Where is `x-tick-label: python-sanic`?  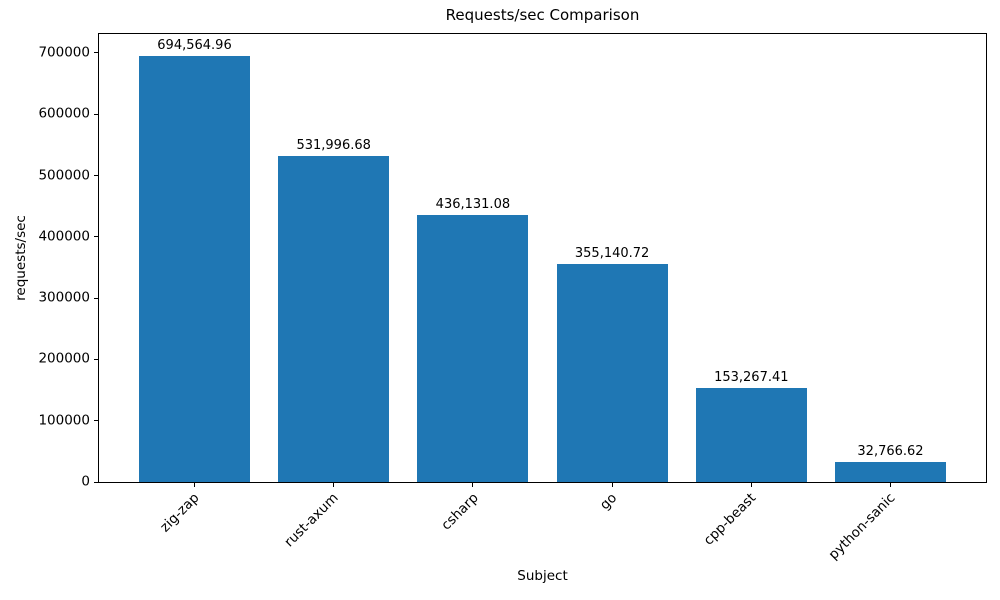 x-tick-label: python-sanic is located at coordinates (862, 526).